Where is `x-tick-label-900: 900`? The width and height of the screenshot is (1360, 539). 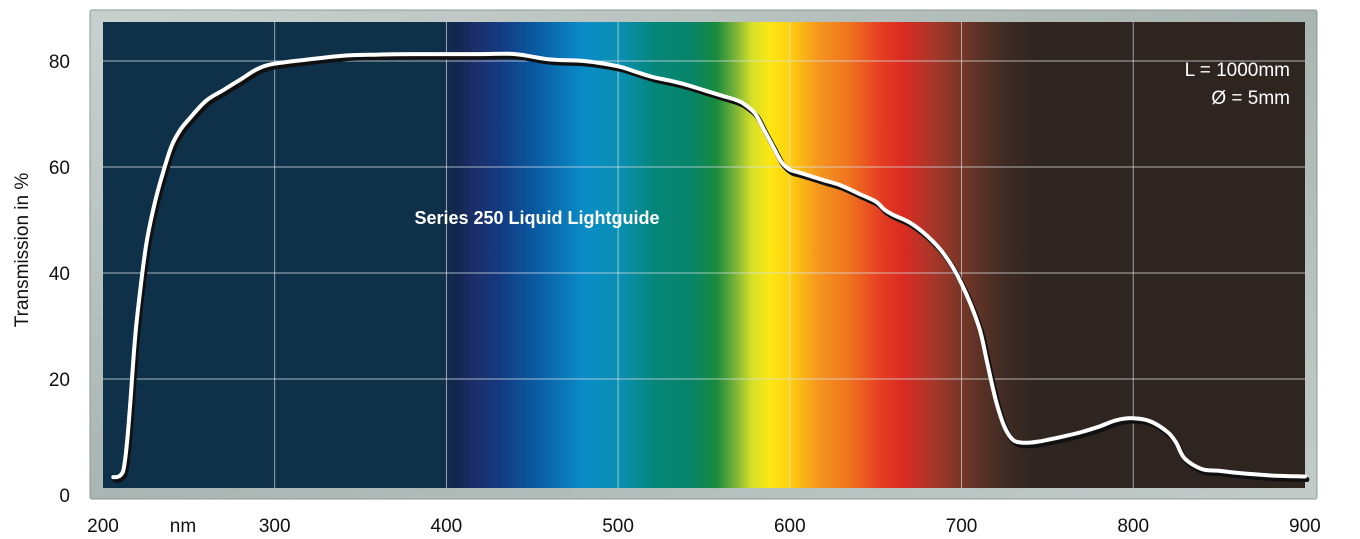
x-tick-label-900: 900 is located at coordinates (1305, 526).